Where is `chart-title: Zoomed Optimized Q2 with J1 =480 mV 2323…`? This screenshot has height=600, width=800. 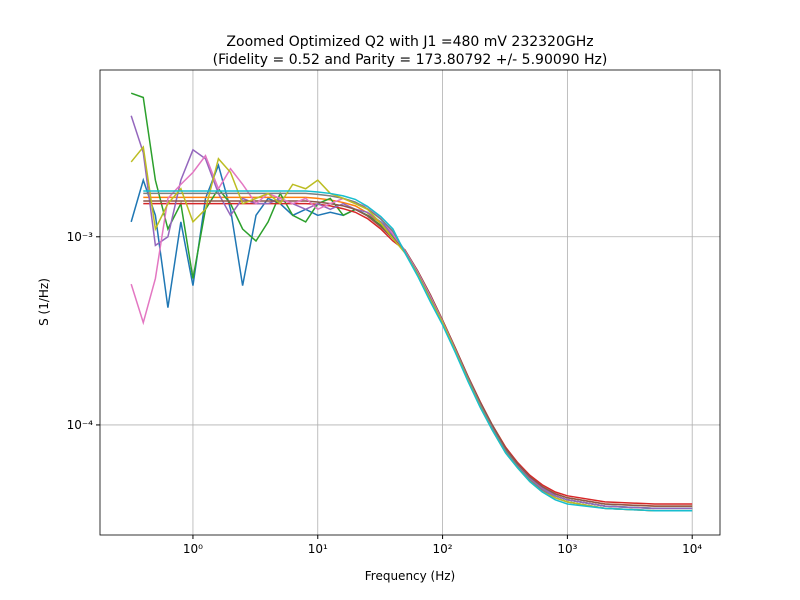
chart-title: Zoomed Optimized Q2 with J1 =480 mV 2323… is located at coordinates (409, 42).